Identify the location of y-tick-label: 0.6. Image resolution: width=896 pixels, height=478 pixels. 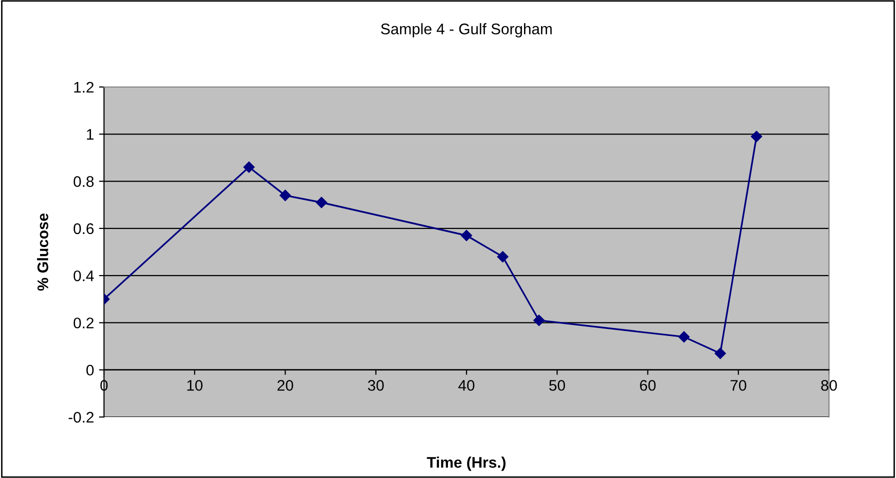
(84, 228).